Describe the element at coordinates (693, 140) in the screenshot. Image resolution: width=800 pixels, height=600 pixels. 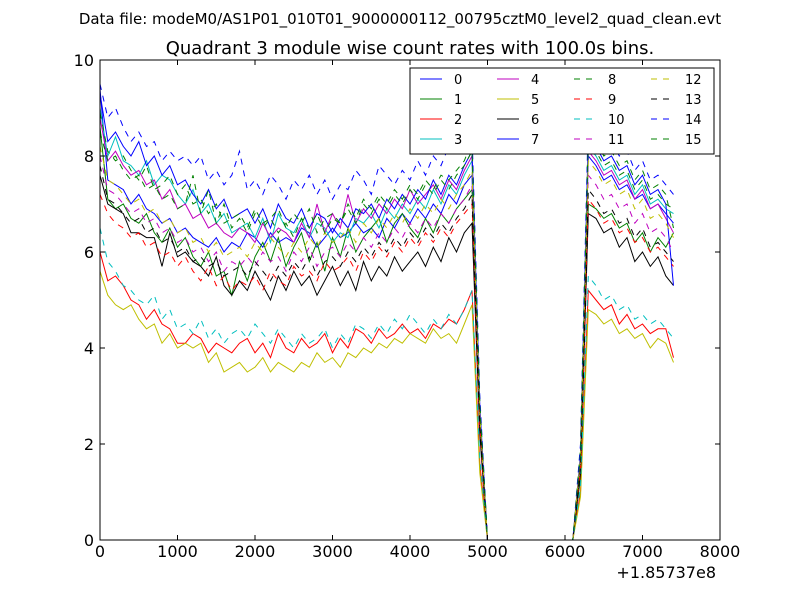
I see `legend-label-15: 15` at that location.